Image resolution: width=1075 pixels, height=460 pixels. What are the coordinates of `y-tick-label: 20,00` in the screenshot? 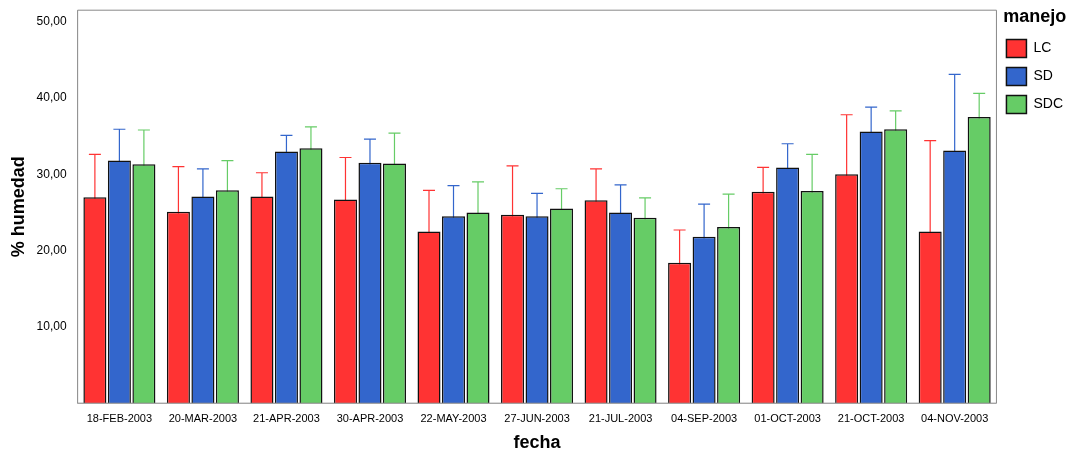 It's located at (51, 249).